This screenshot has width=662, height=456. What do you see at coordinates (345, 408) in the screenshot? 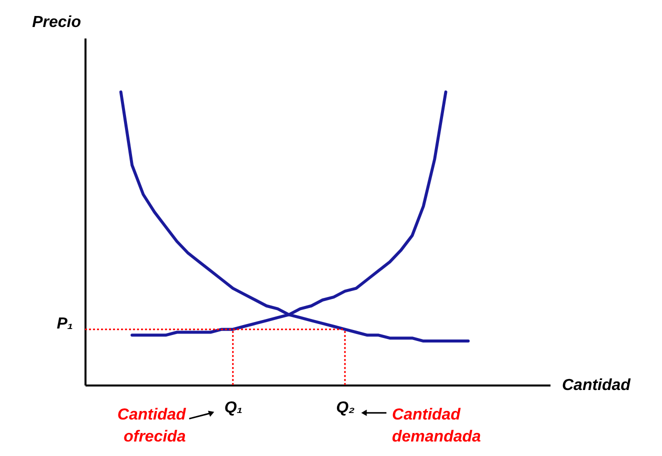
I see `x-tick-label: Q₂` at bounding box center [345, 408].